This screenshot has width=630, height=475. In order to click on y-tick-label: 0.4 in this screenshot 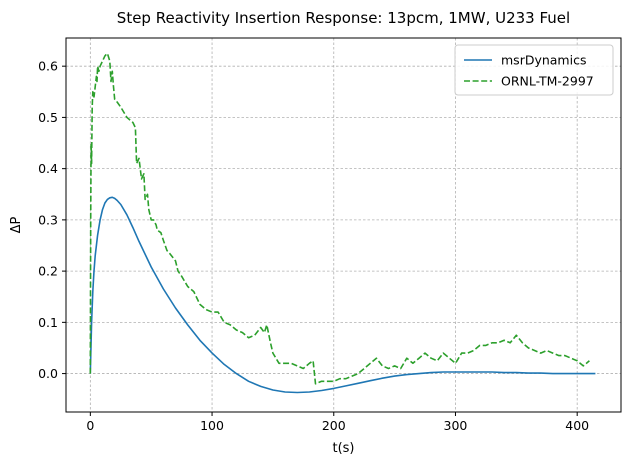, I will do `click(48, 168)`.